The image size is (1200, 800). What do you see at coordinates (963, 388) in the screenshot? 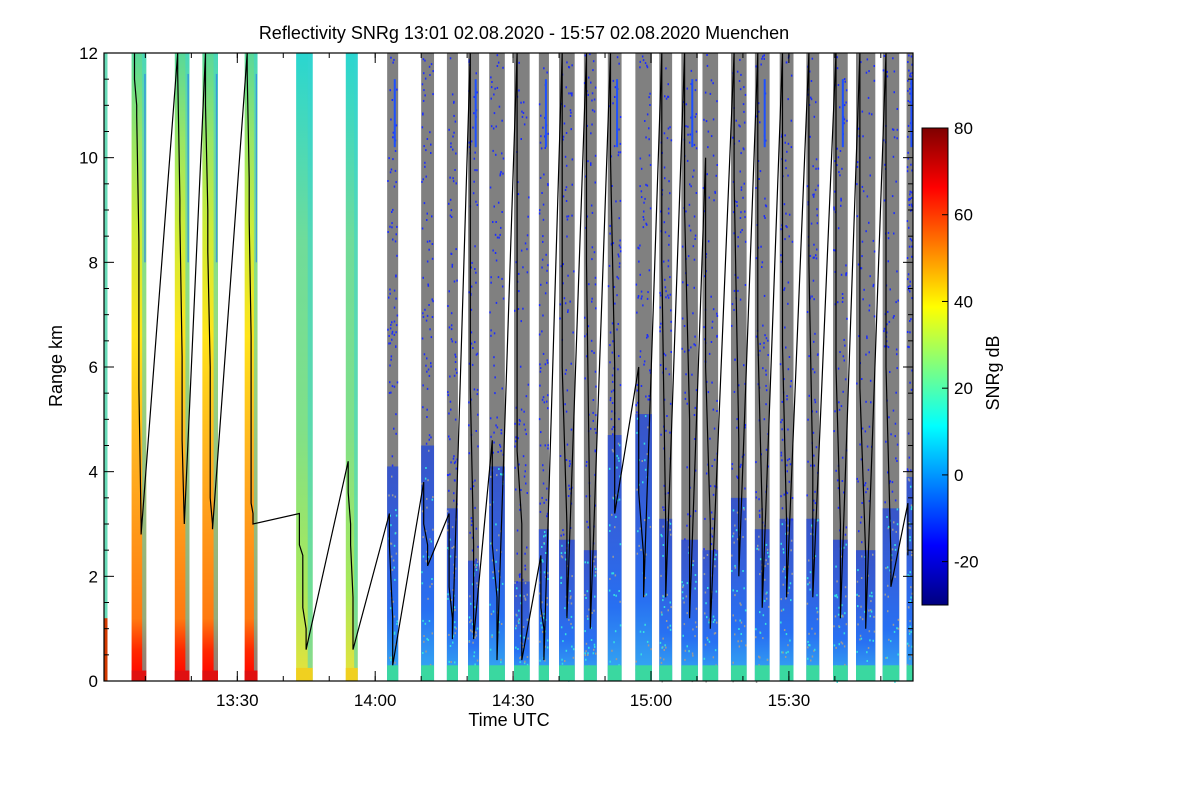
I see `colorbar-tick-label: 20` at bounding box center [963, 388].